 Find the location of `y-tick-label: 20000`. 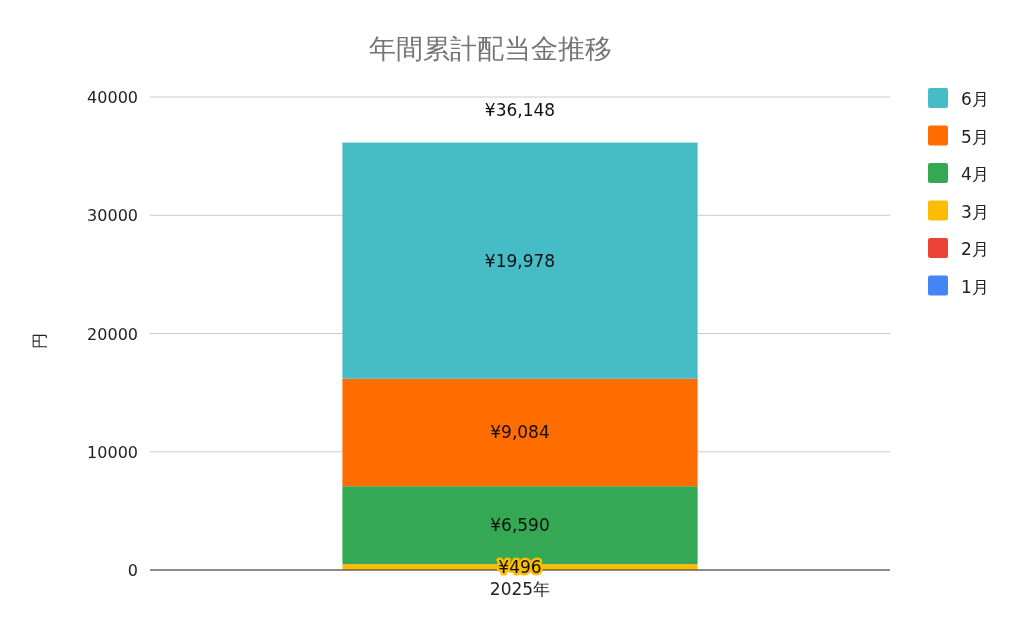

y-tick-label: 20000 is located at coordinates (112, 334).